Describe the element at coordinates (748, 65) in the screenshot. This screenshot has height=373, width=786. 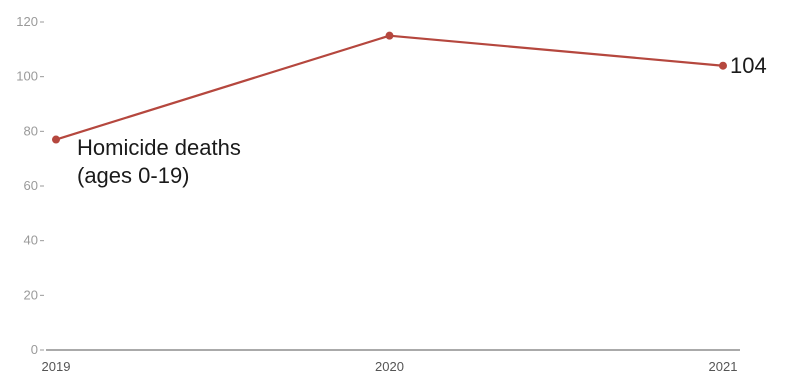
I see `end-value-label: 104` at that location.